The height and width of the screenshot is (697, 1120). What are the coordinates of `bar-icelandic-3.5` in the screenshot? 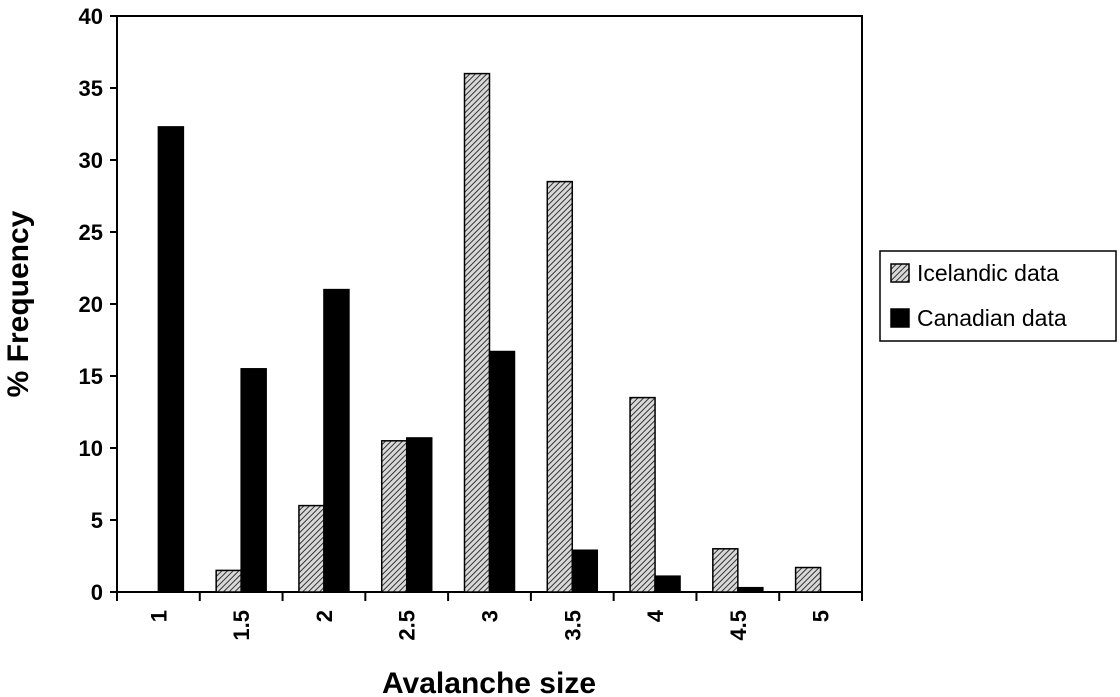 It's located at (560, 386).